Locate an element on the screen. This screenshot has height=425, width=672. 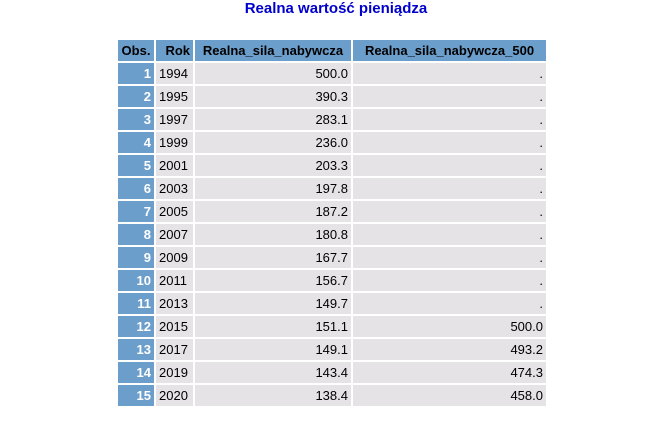
row-rok-cell: 1999 is located at coordinates (174, 142).